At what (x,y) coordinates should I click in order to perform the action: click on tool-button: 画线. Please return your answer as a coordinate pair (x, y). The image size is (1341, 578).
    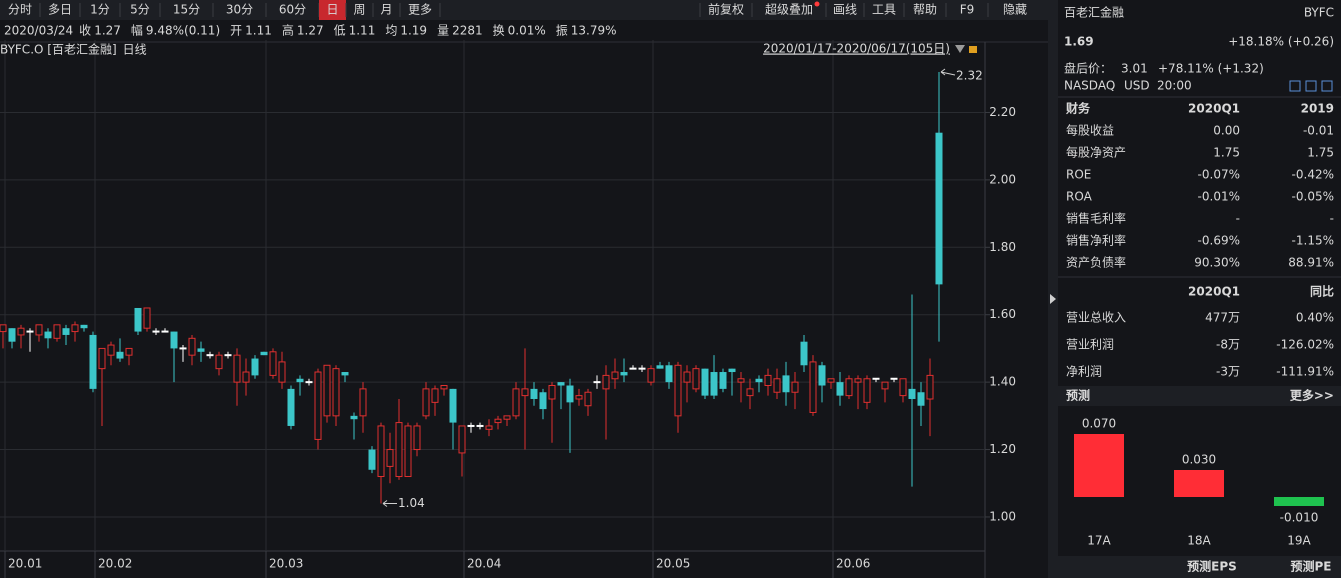
    Looking at the image, I should click on (845, 10).